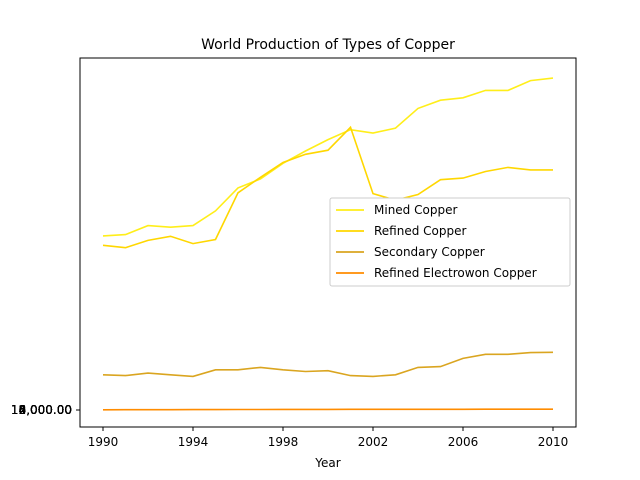 This screenshot has height=480, width=640. I want to click on x-tick-label-0: 1990, so click(103, 442).